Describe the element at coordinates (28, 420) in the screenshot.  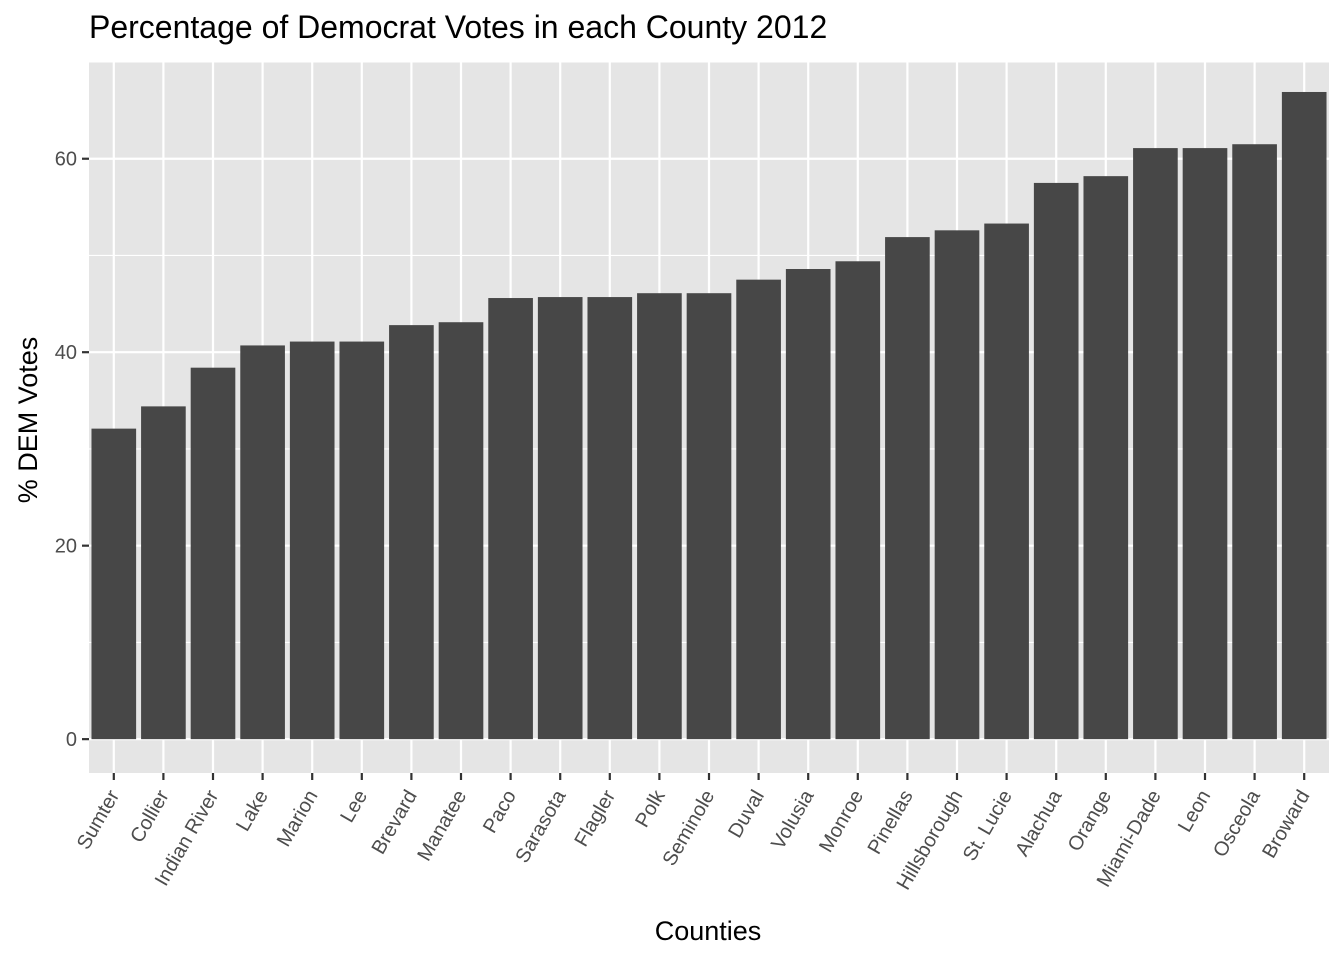
I see `y-axis-title: % DEM Votes` at that location.